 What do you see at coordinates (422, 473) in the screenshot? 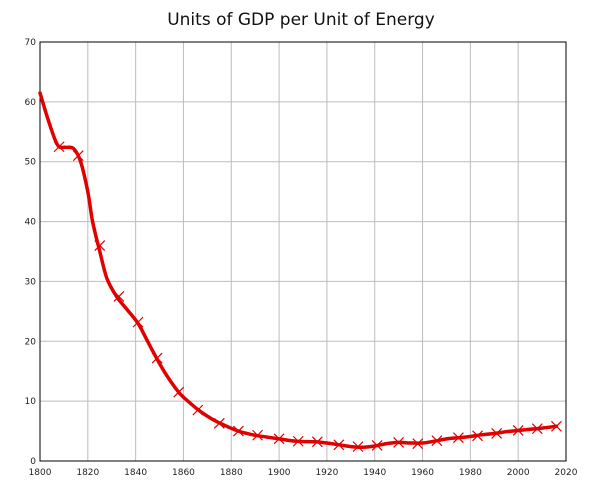
I see `x-tick-label: 1960` at bounding box center [422, 473].